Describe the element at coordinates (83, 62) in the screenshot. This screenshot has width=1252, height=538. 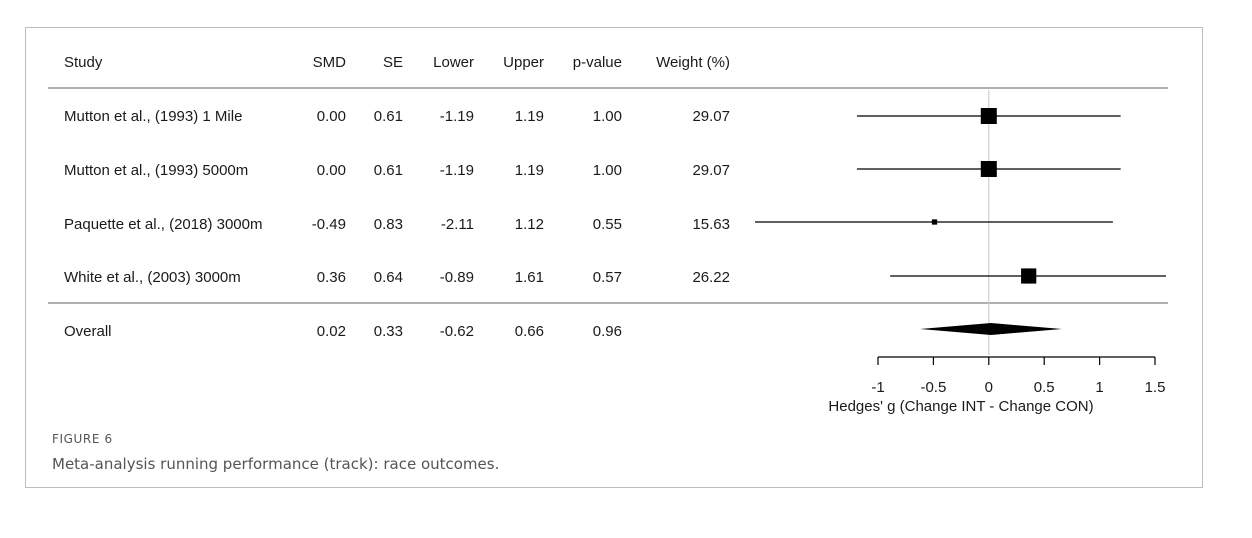
I see `column-header-study: Study` at that location.